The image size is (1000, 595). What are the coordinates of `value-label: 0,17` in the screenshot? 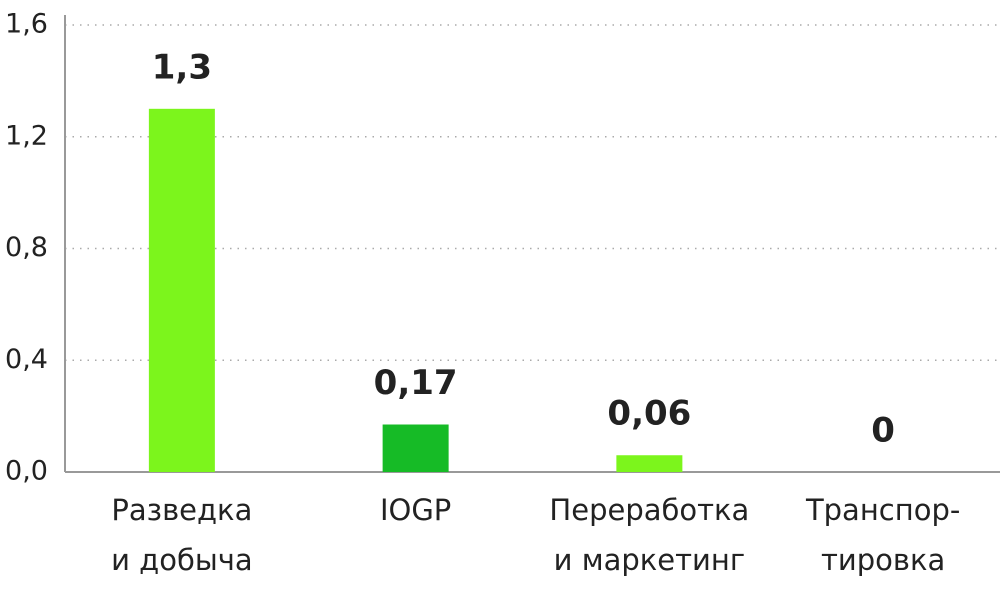 It's located at (416, 383).